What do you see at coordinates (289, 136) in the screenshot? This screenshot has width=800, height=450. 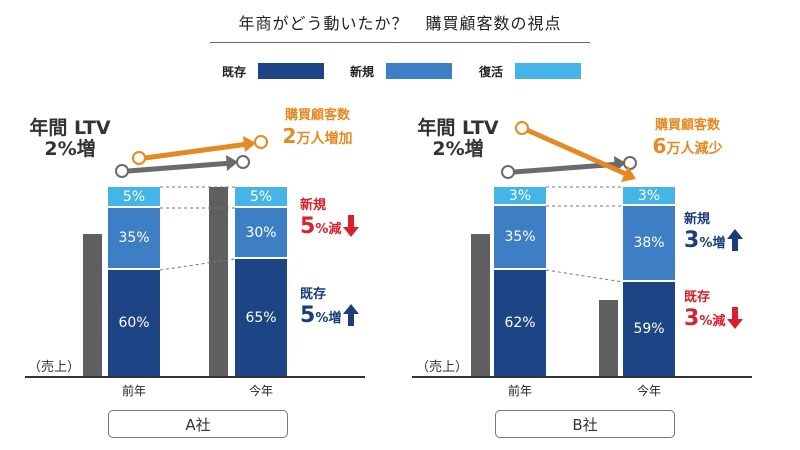 I see `customer-change-number: 2` at bounding box center [289, 136].